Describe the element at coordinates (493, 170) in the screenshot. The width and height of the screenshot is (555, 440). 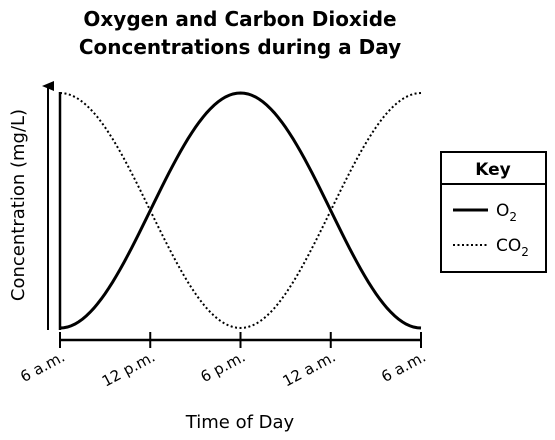
I see `legend-title: Key` at that location.